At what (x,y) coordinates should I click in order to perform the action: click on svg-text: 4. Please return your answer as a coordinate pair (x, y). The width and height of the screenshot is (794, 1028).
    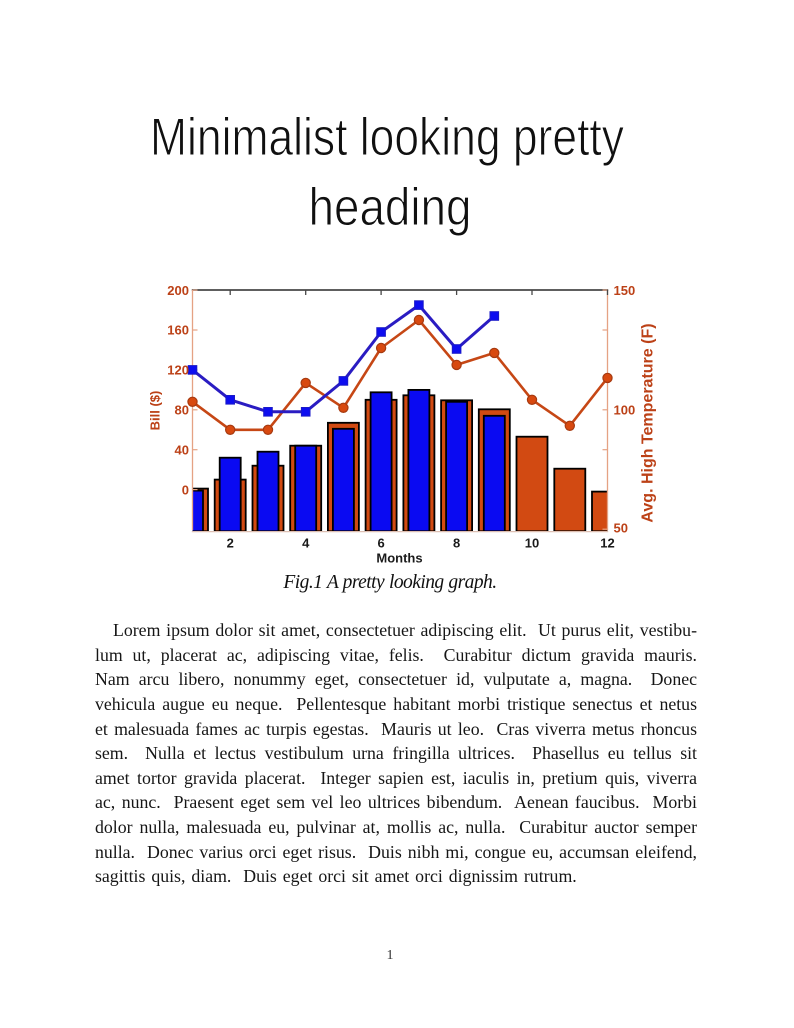
    Looking at the image, I should click on (306, 543).